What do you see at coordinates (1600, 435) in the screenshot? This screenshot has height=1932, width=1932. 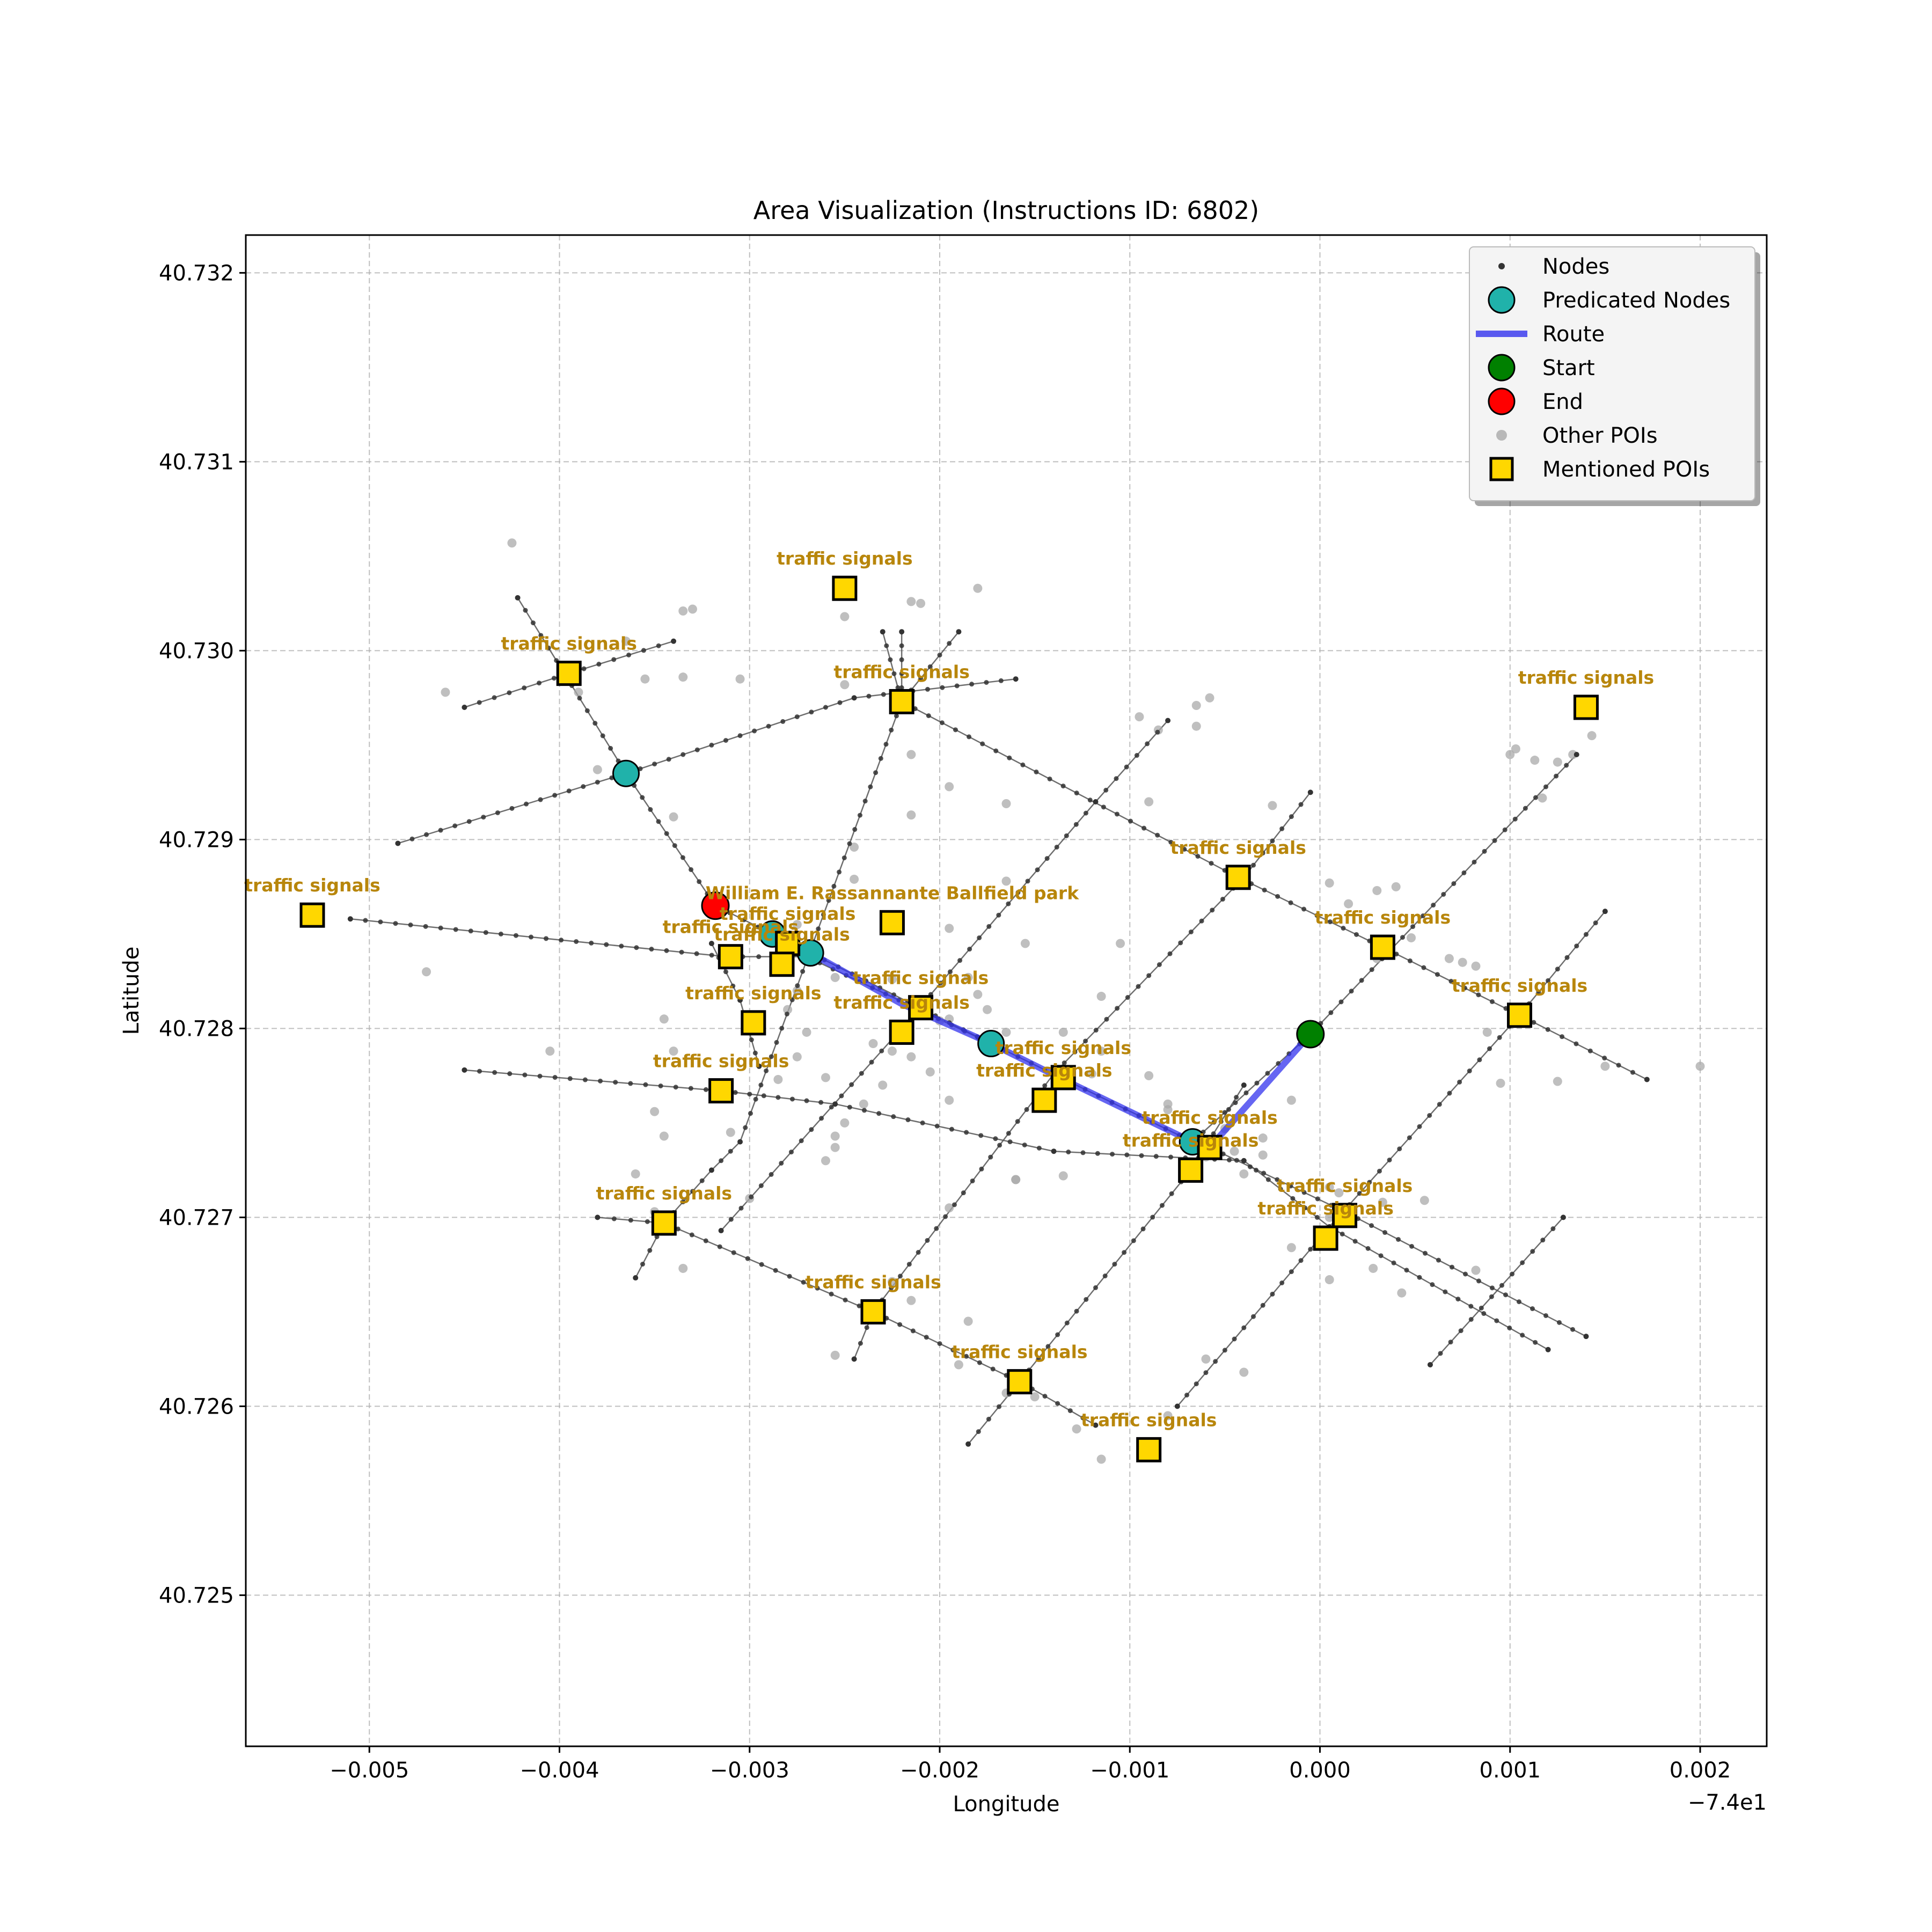 I see `legend-label: Other POIs` at bounding box center [1600, 435].